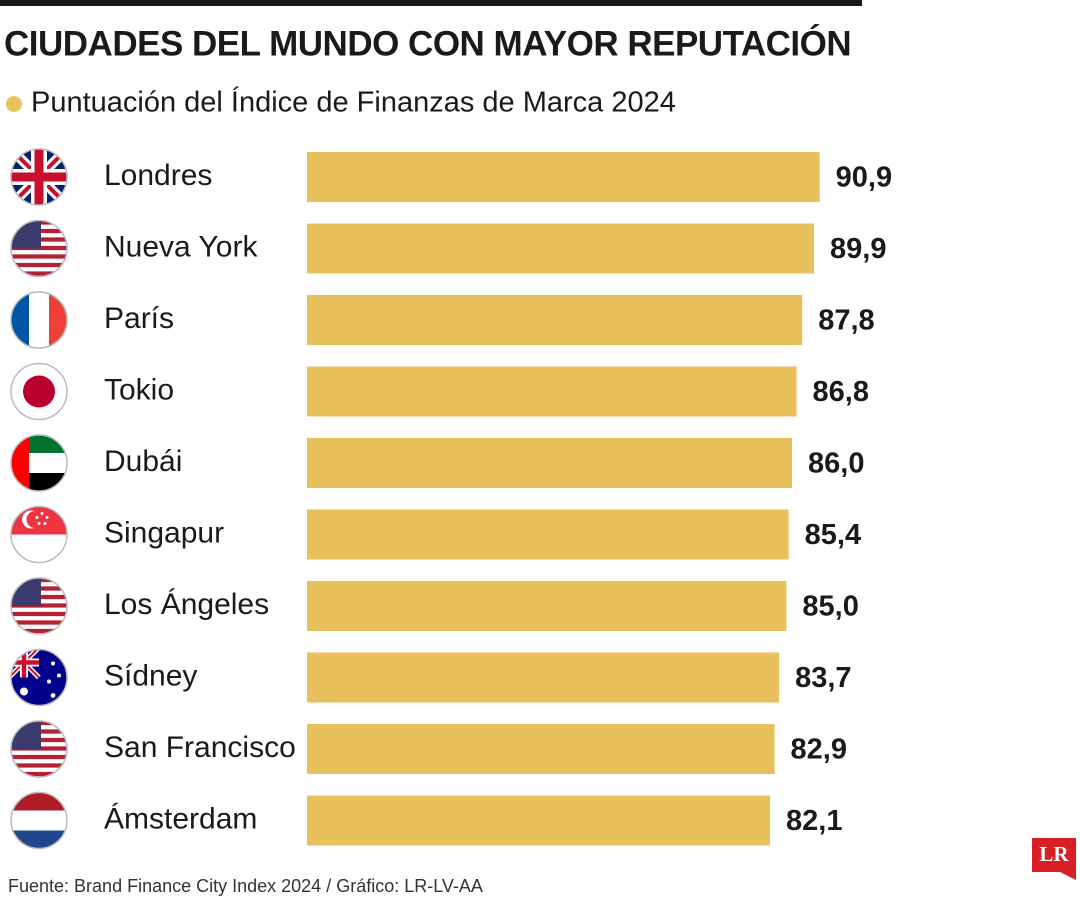 The height and width of the screenshot is (900, 1080). Describe the element at coordinates (864, 178) in the screenshot. I see `value-label: 90,9` at that location.